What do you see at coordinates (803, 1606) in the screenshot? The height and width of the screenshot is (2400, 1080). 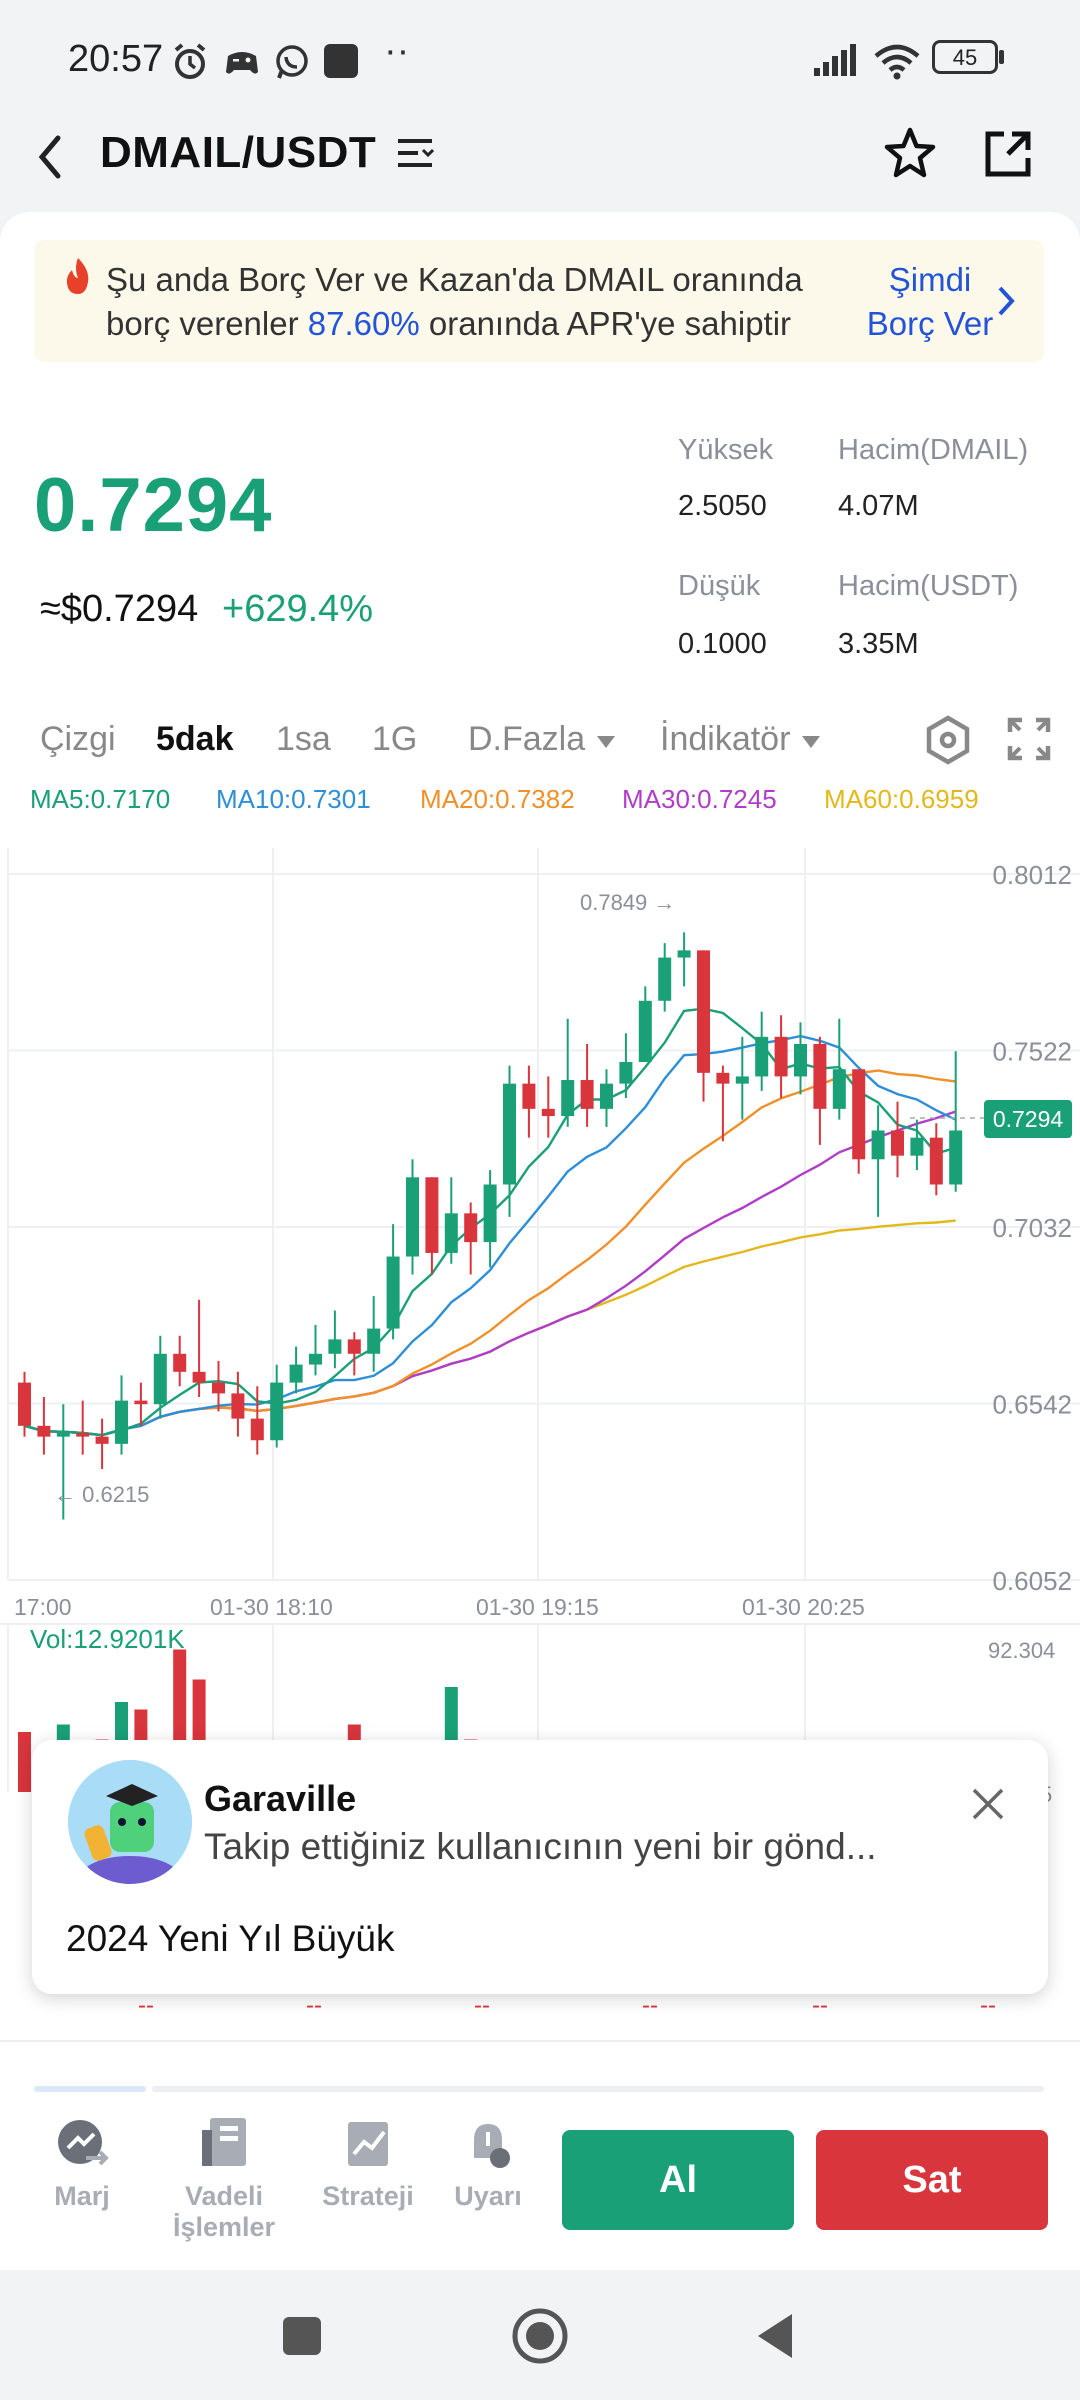 I see `x-tick-label: 01-30 20:25` at bounding box center [803, 1606].